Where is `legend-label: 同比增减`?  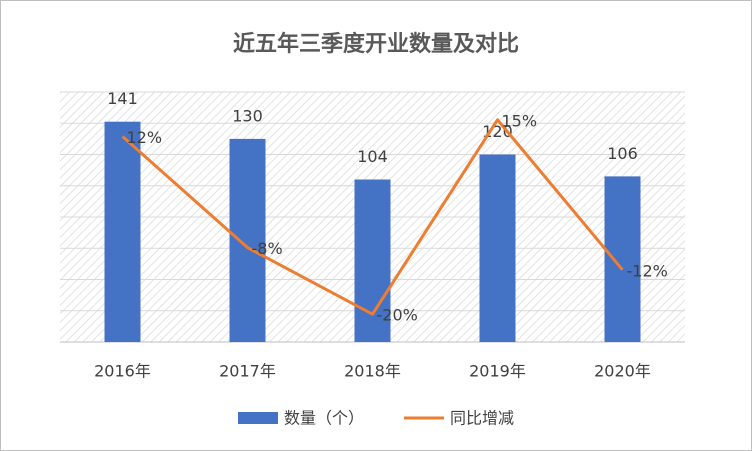 legend-label: 同比增减 is located at coordinates (482, 418).